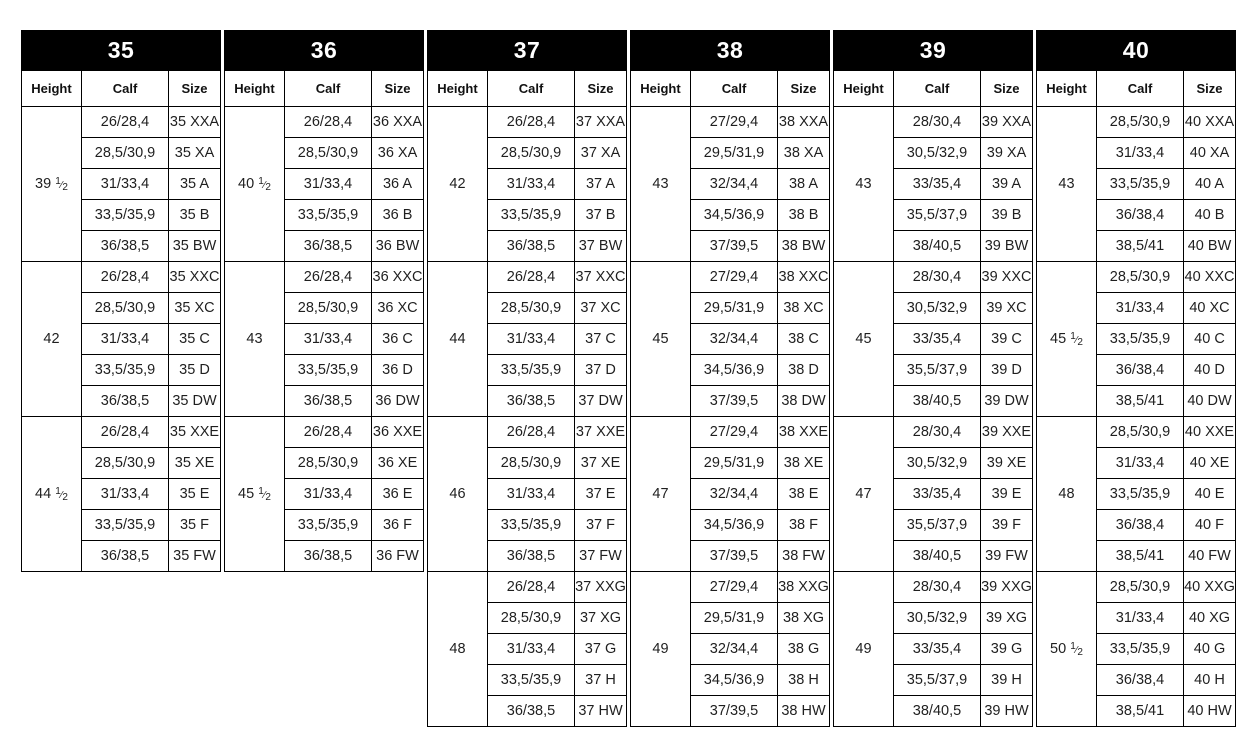  I want to click on calf-cell: 36/38,4, so click(1140, 370).